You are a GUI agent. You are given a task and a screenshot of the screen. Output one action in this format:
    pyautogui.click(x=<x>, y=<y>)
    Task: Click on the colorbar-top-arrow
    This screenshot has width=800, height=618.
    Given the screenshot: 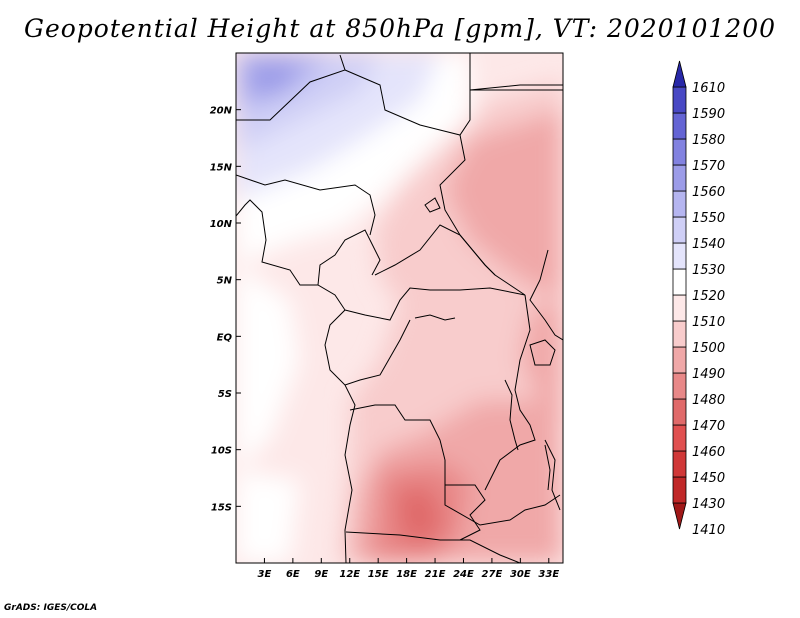 What is the action you would take?
    pyautogui.click(x=679, y=74)
    